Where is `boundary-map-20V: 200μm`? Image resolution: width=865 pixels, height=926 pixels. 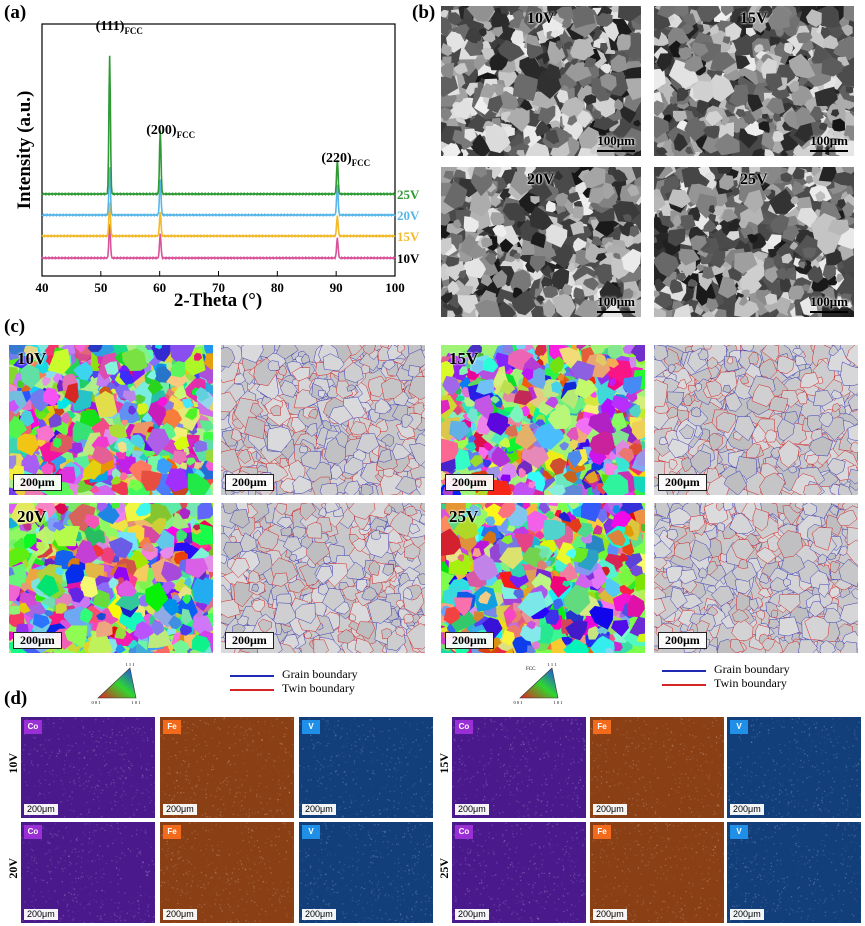
boundary-map-20V: 200μm is located at coordinates (323, 578).